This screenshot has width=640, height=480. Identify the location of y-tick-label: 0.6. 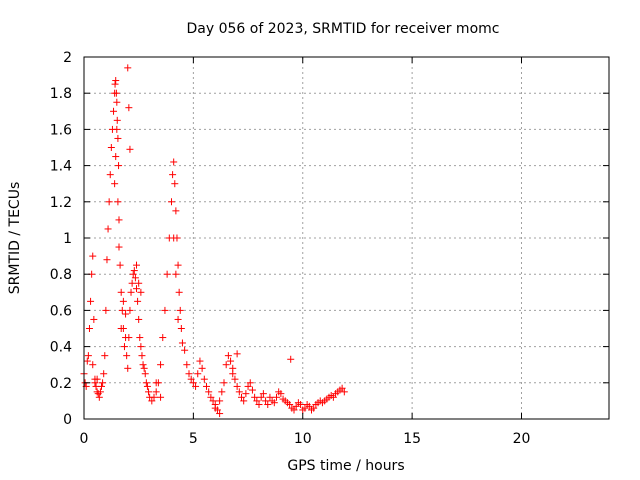
(61, 311).